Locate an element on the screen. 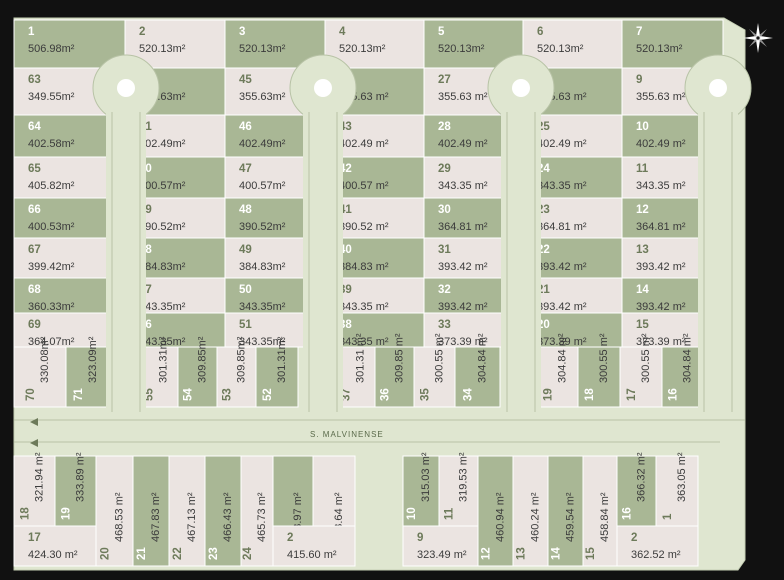  lot-number: 19 is located at coordinates (549, 394).